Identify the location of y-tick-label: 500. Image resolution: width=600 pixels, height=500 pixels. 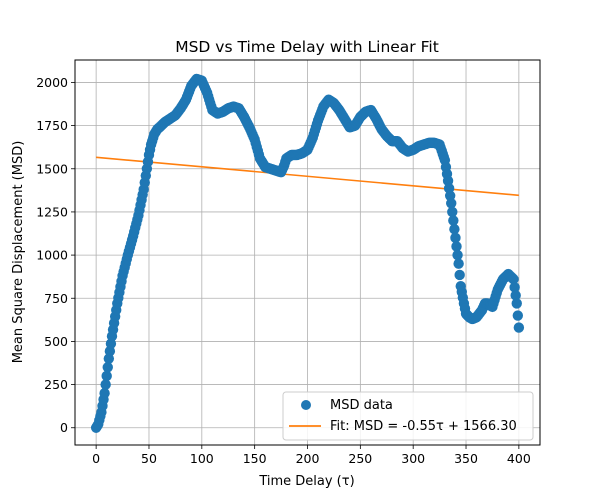
(56, 341).